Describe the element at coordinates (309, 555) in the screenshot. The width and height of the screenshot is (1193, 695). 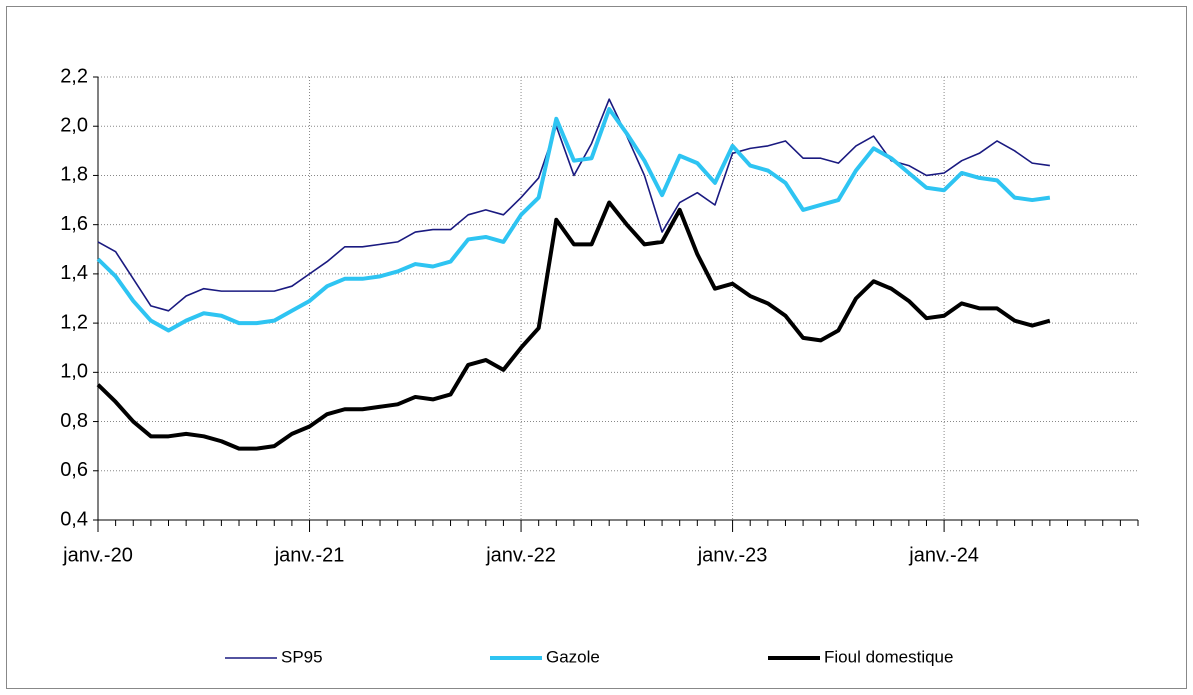
I see `x-tick-label: janv.-21` at that location.